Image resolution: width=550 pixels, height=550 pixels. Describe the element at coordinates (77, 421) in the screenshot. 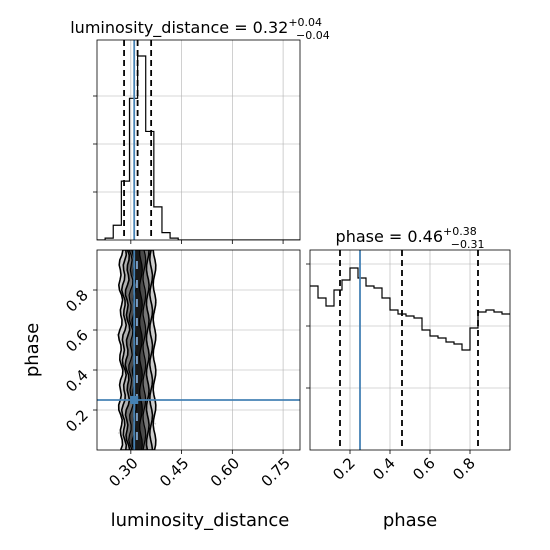

I see `y-tick-label: 0.2` at that location.